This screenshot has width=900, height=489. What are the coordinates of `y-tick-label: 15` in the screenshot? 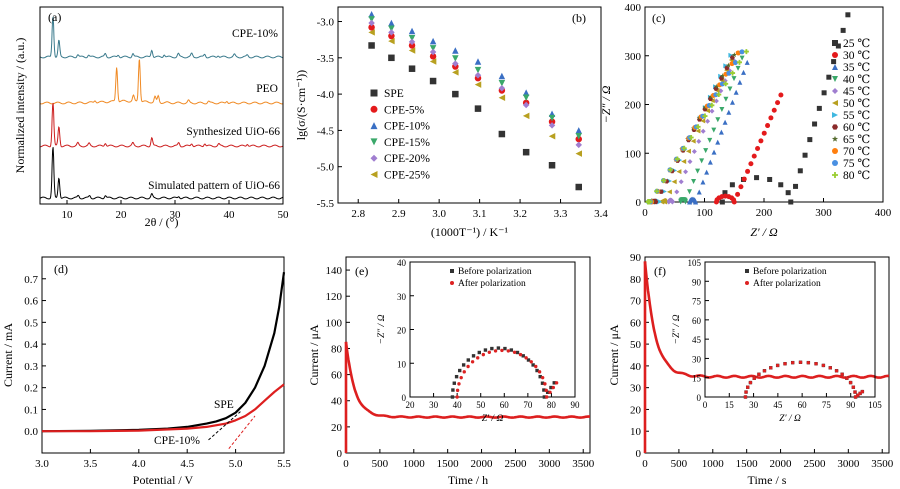 It's located at (697, 379).